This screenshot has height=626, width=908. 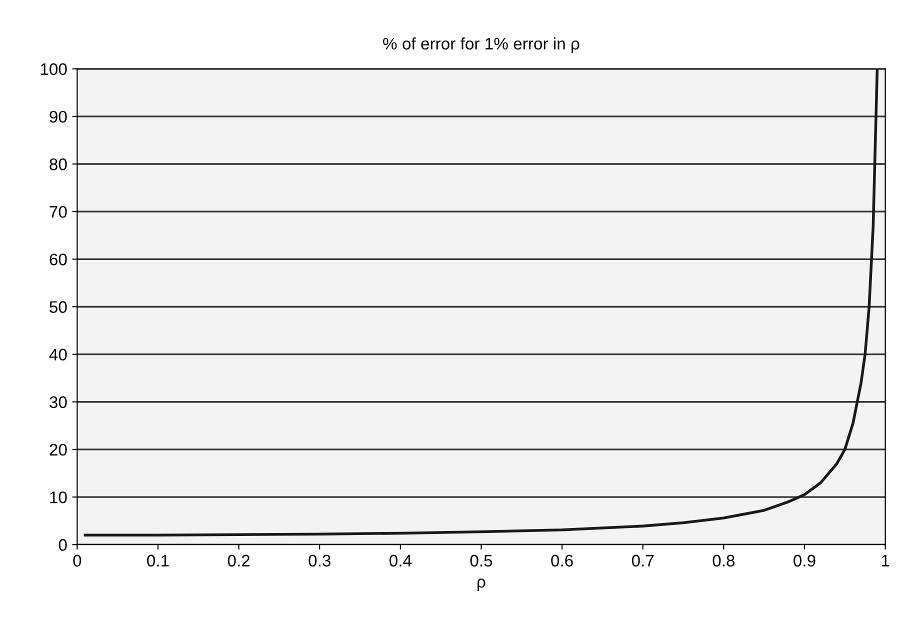 I want to click on x-tick-label: 0.9, so click(x=805, y=560).